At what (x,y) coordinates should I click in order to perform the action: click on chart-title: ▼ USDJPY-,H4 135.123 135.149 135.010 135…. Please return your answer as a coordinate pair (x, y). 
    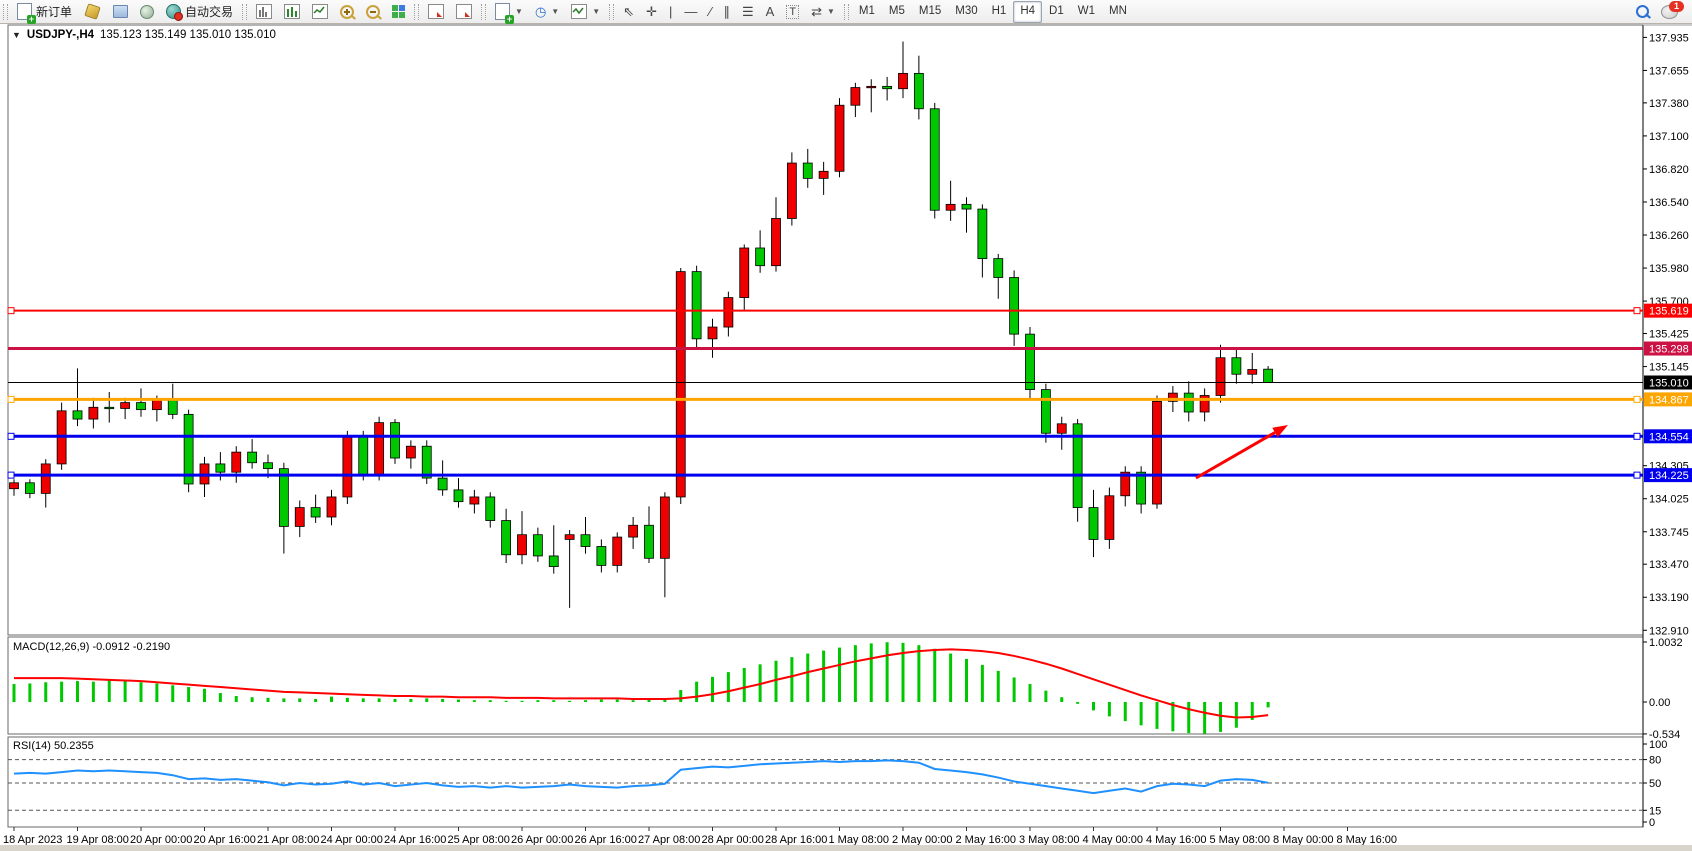
    Looking at the image, I should click on (144, 35).